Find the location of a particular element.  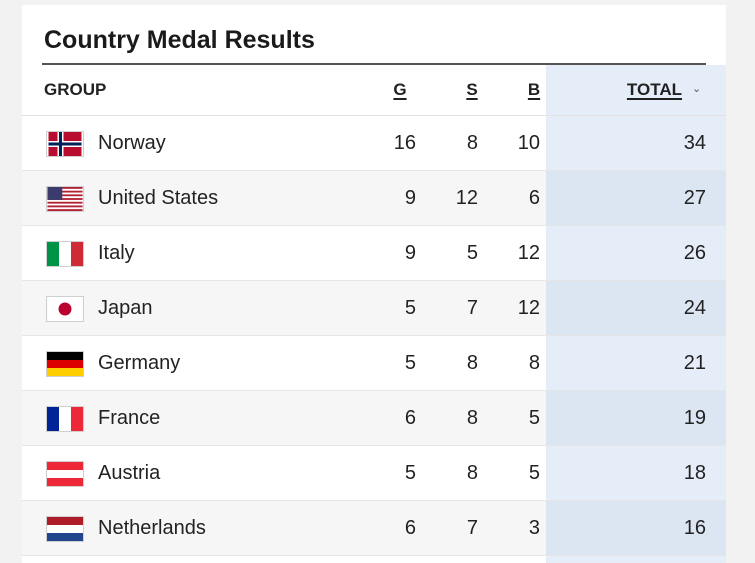

norway-flag-icon is located at coordinates (65, 144).